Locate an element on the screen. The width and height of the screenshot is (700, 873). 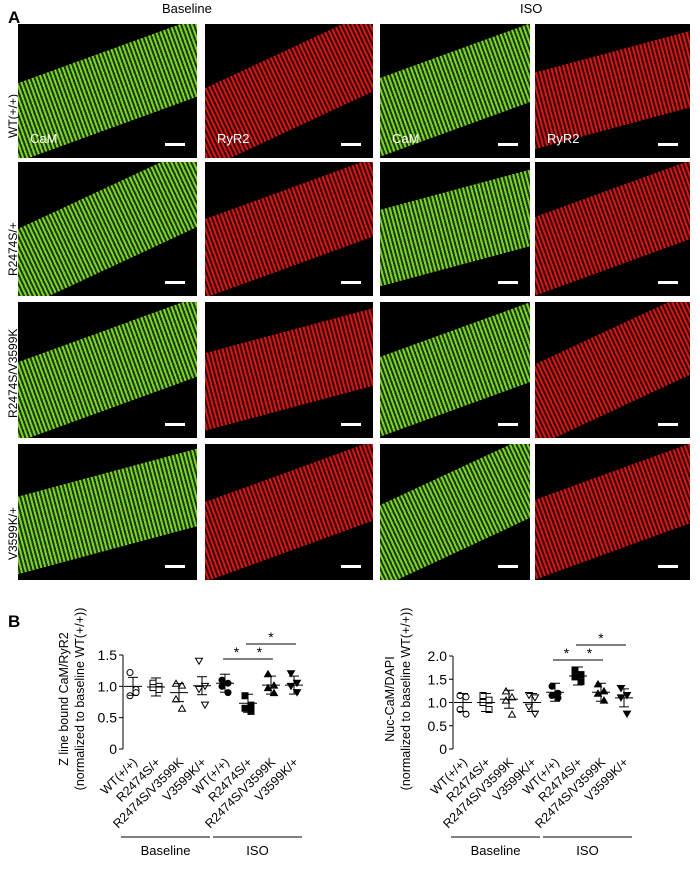
panel-b-letter: B is located at coordinates (14, 621).